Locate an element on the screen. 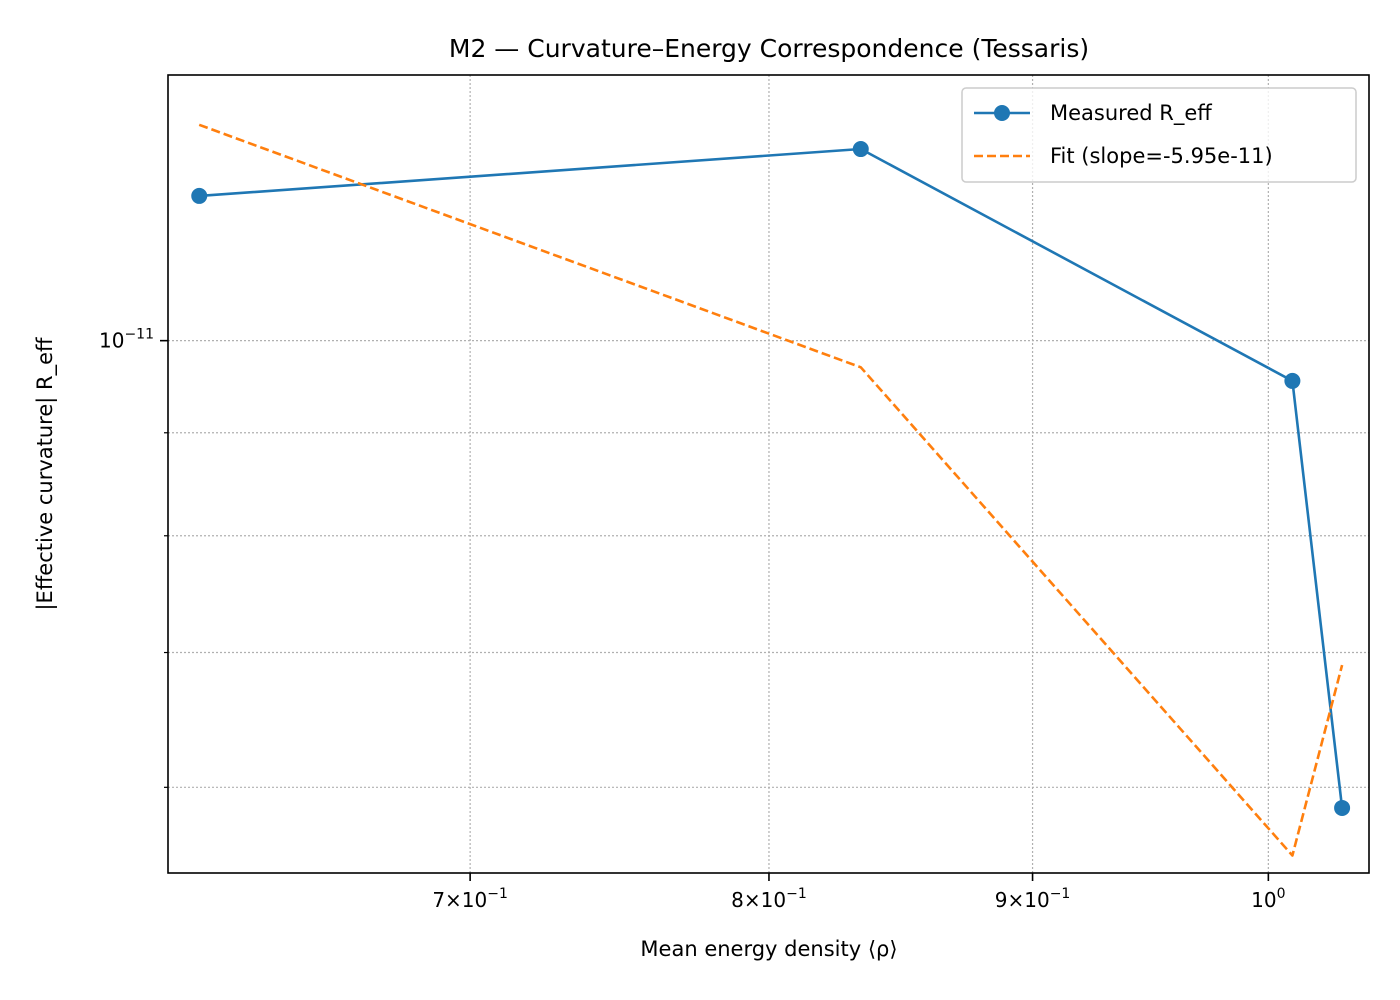  legend-label-fit: Fit (slope=-5.95e-11) is located at coordinates (1161, 156).